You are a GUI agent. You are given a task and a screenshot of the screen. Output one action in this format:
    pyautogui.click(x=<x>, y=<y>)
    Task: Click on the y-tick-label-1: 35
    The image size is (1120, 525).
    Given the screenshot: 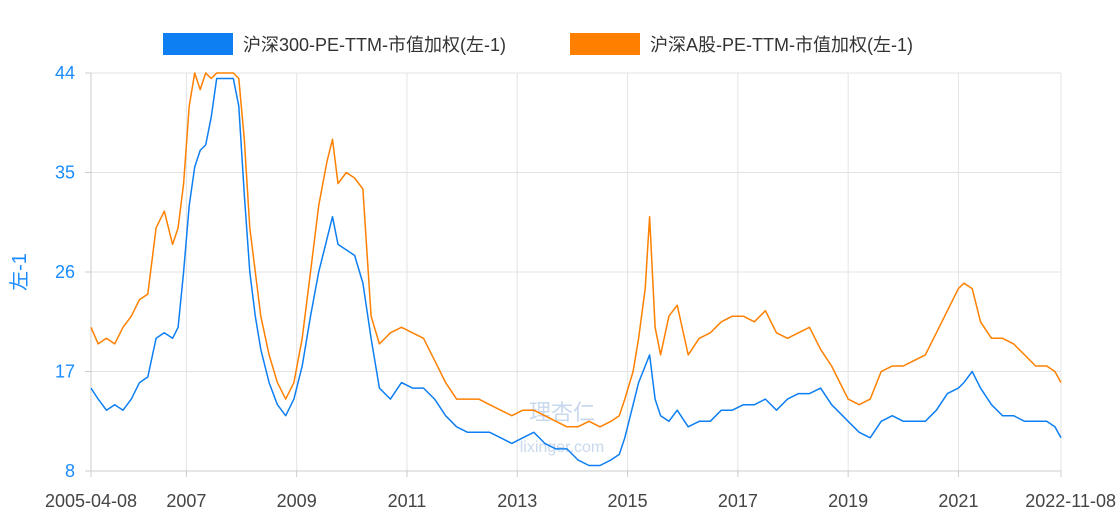 What is the action you would take?
    pyautogui.click(x=65, y=173)
    